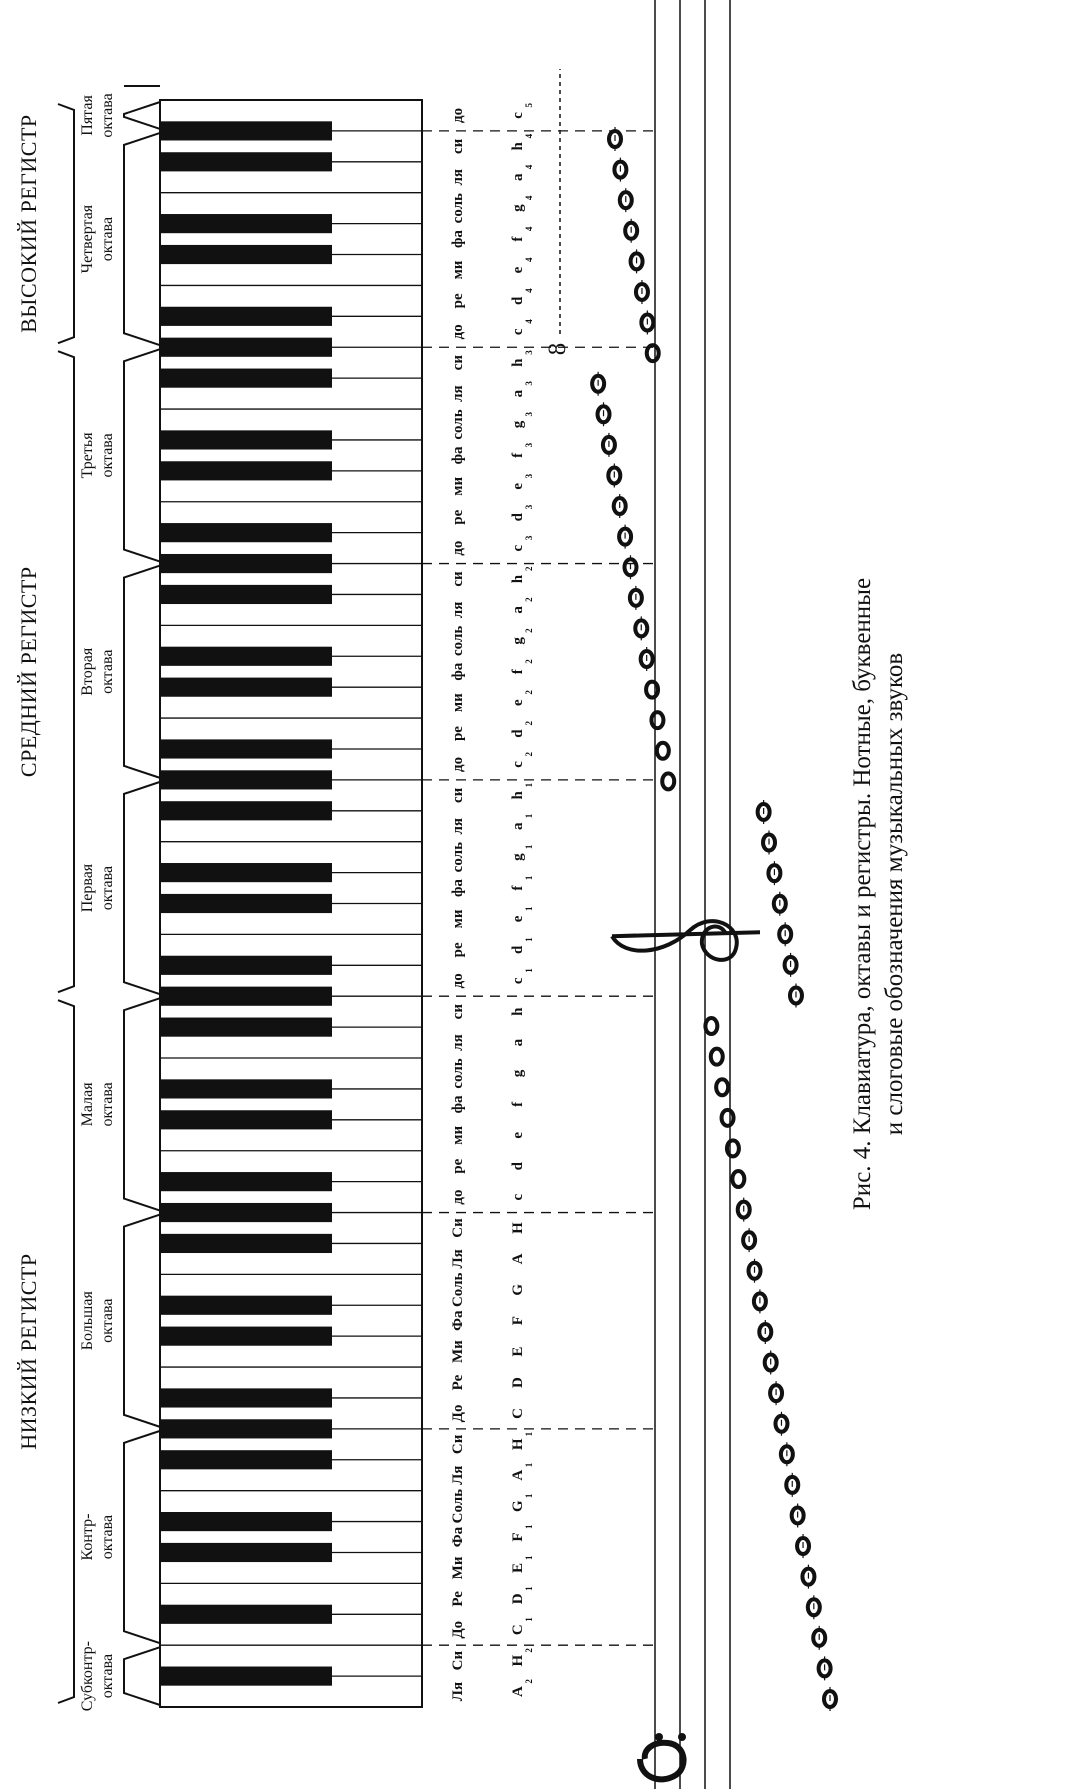 The image size is (1071, 1789). Describe the element at coordinates (529, 892) in the screenshot. I see `octave-index-marks: 2 2 1 1 1 1 1 1 1 1 1 1 1 1 1 1 2 2 2 2 2 2 2 3 3 3 3 3 3 3 4 4 4 4 4 4 4 5` at that location.